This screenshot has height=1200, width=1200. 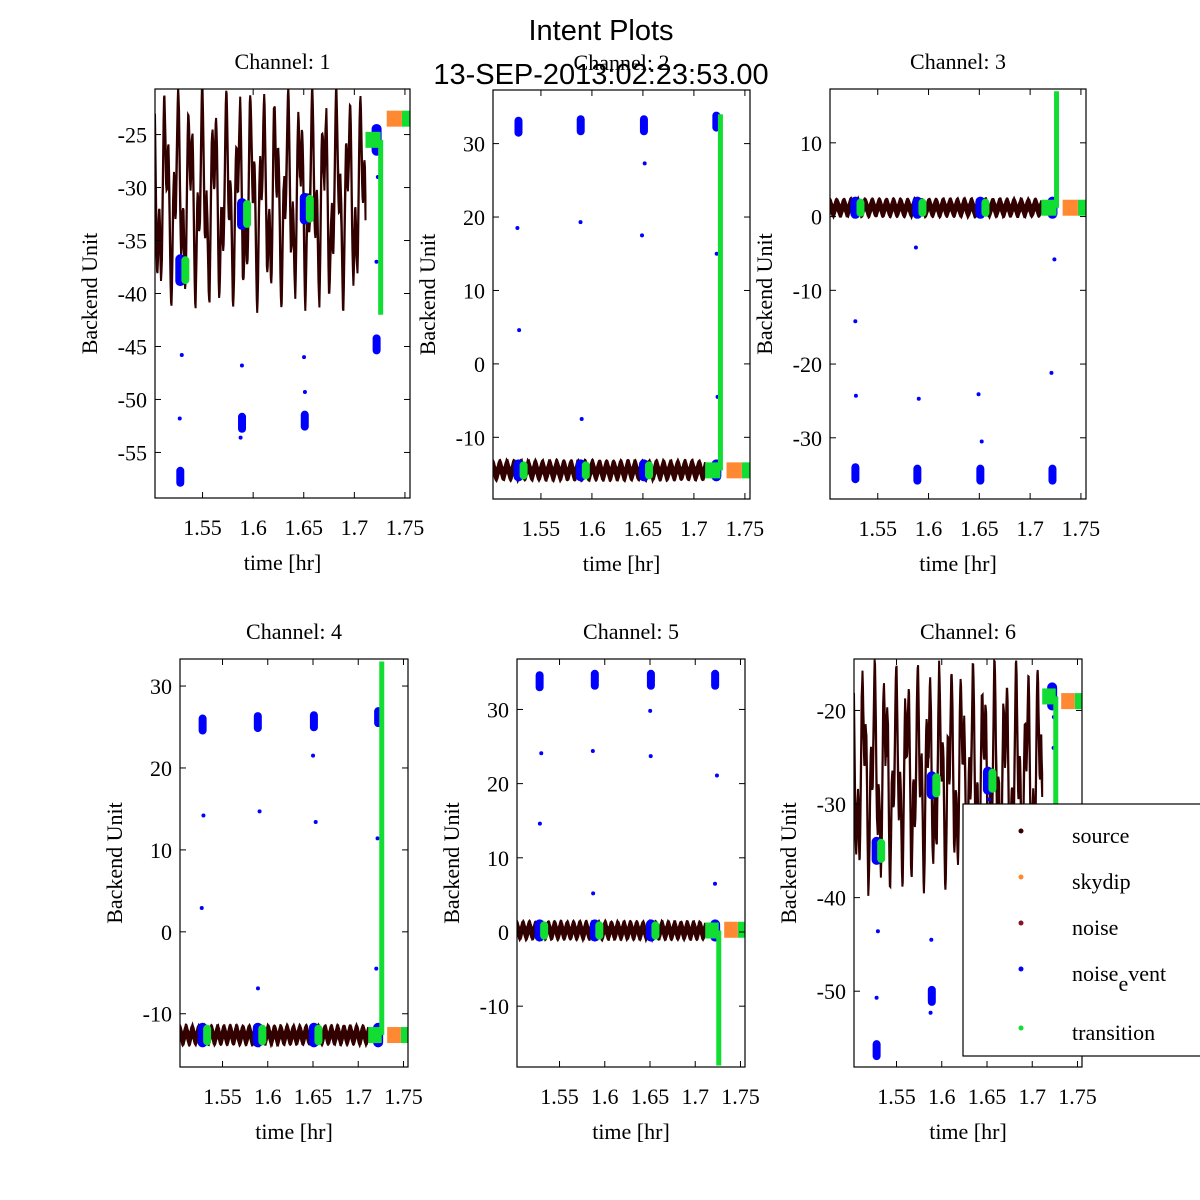 What do you see at coordinates (600, 75) in the screenshot?
I see `figure-subtitle: 13-SEP-2013:02:23:53.00` at bounding box center [600, 75].